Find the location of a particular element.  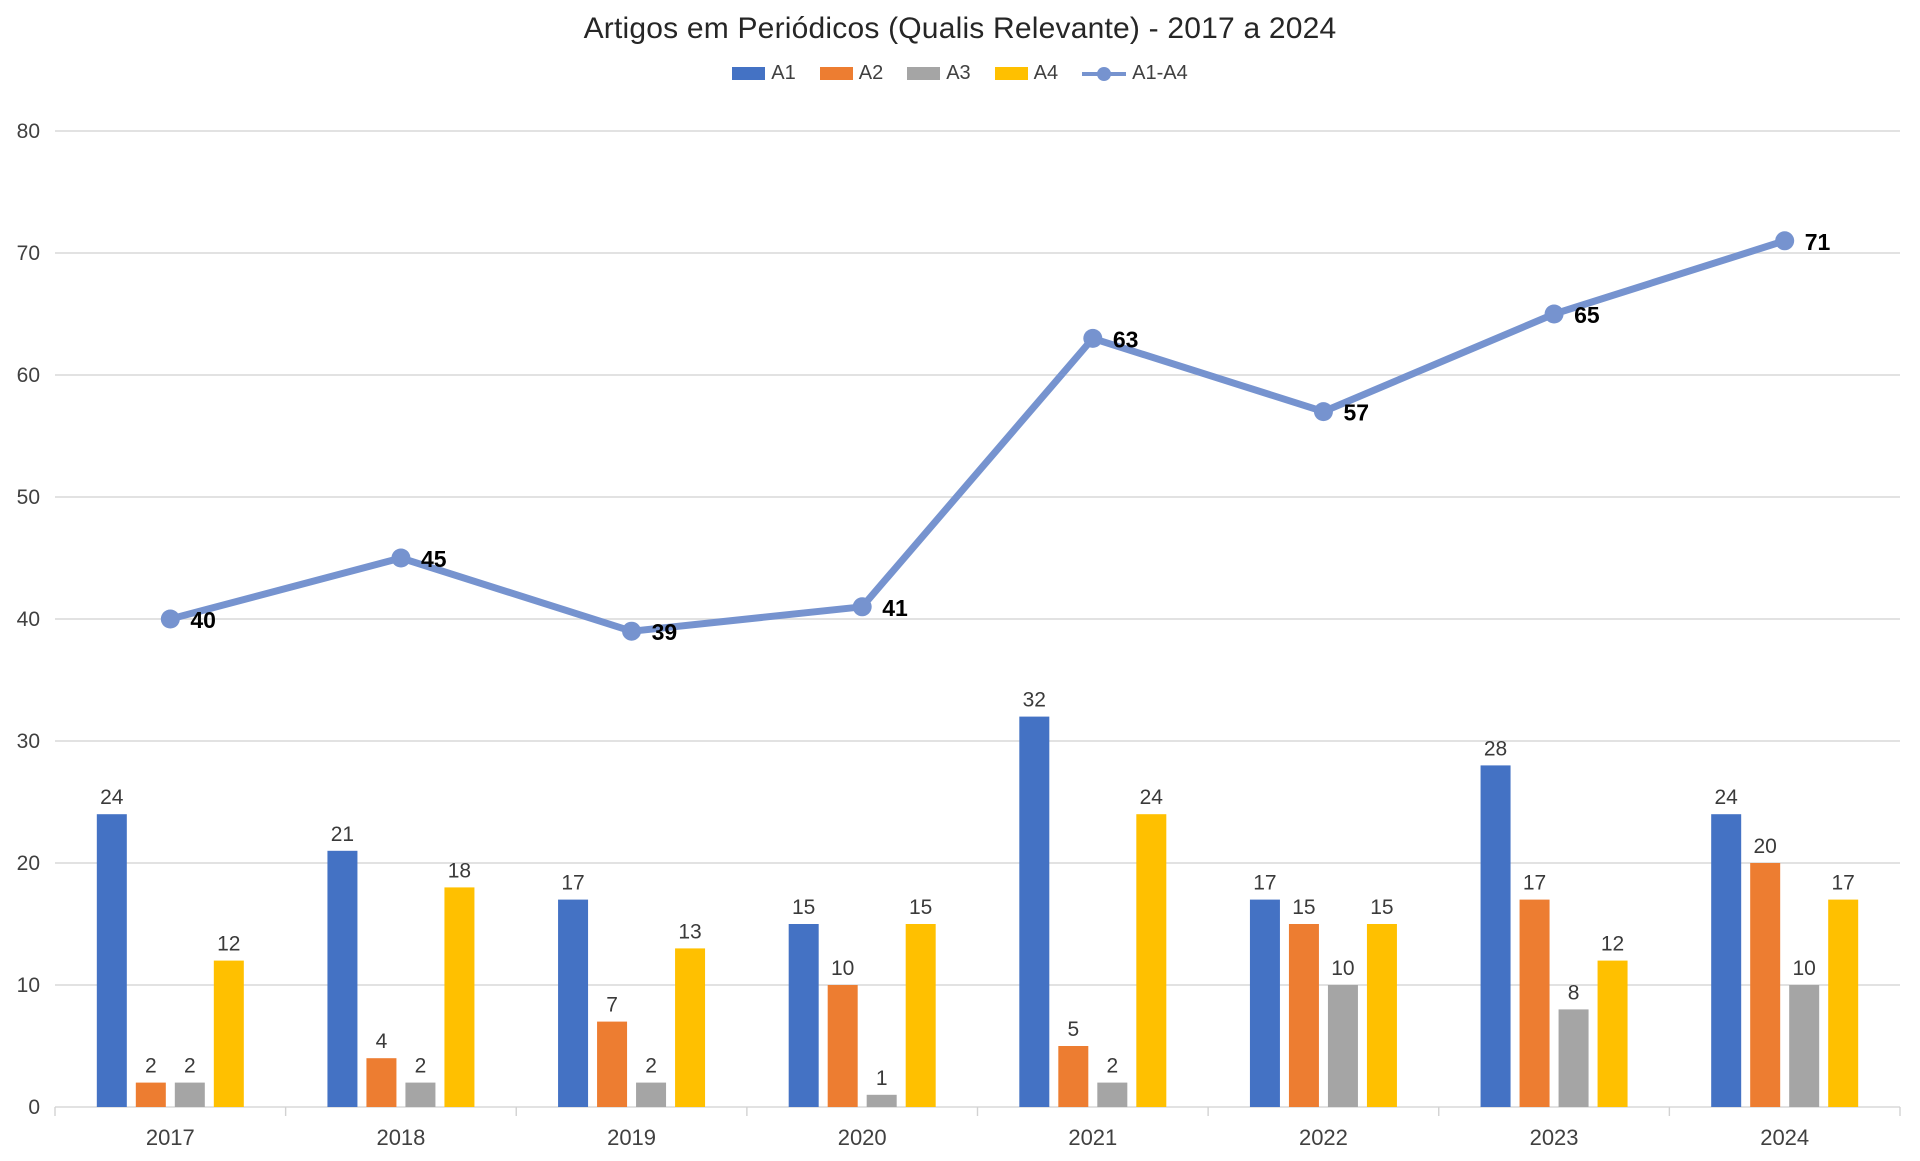

bar-a1-2022 is located at coordinates (1264, 1003).